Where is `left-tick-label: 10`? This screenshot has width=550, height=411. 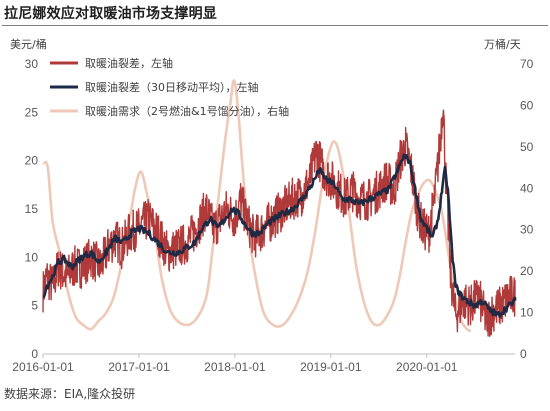 left-tick-label: 10 is located at coordinates (32, 257).